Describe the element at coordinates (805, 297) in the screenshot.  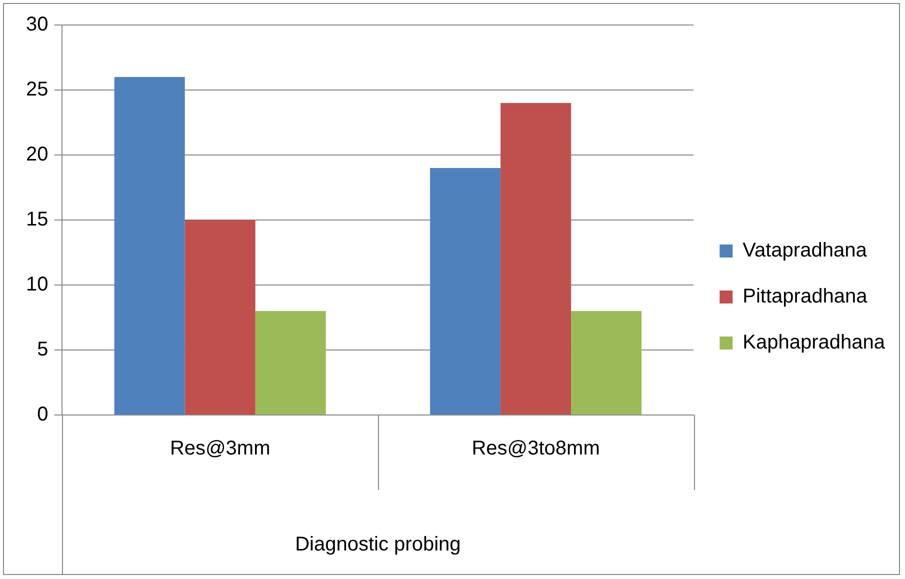
I see `legend-label: Pittapradhana` at that location.